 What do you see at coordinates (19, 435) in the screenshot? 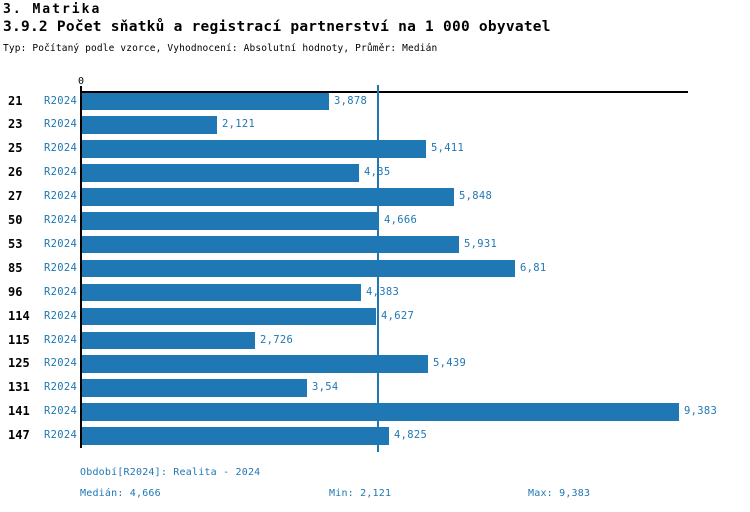
I see `row-id-label: 147` at bounding box center [19, 435].